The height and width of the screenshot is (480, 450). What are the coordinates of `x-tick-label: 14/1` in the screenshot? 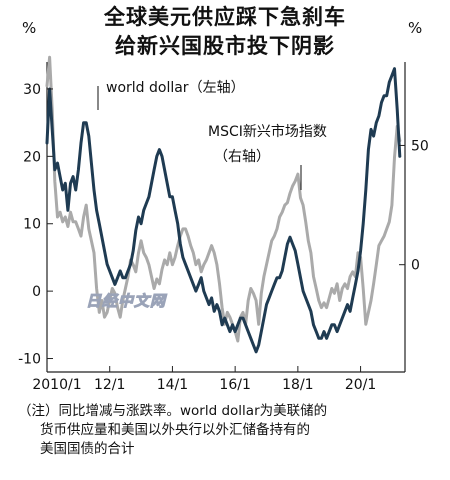 It's located at (172, 385).